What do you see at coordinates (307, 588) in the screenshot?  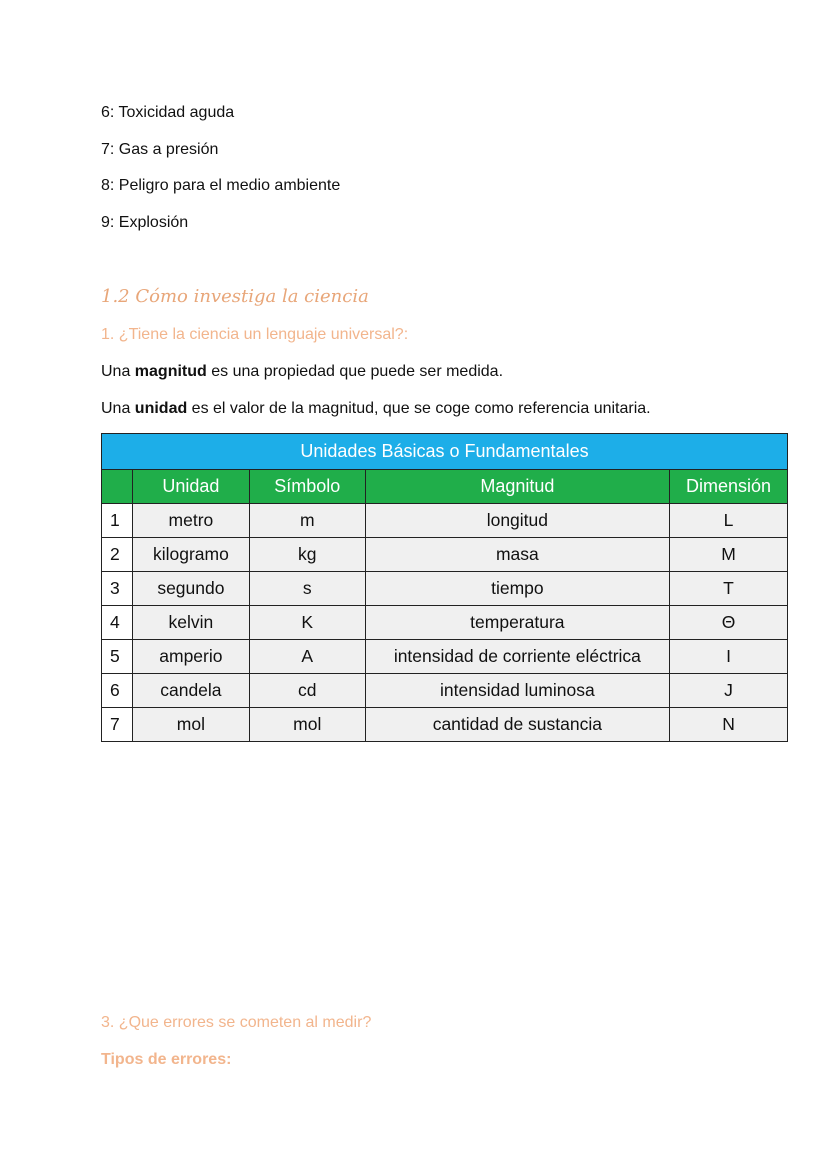 I see `table-cell: s` at bounding box center [307, 588].